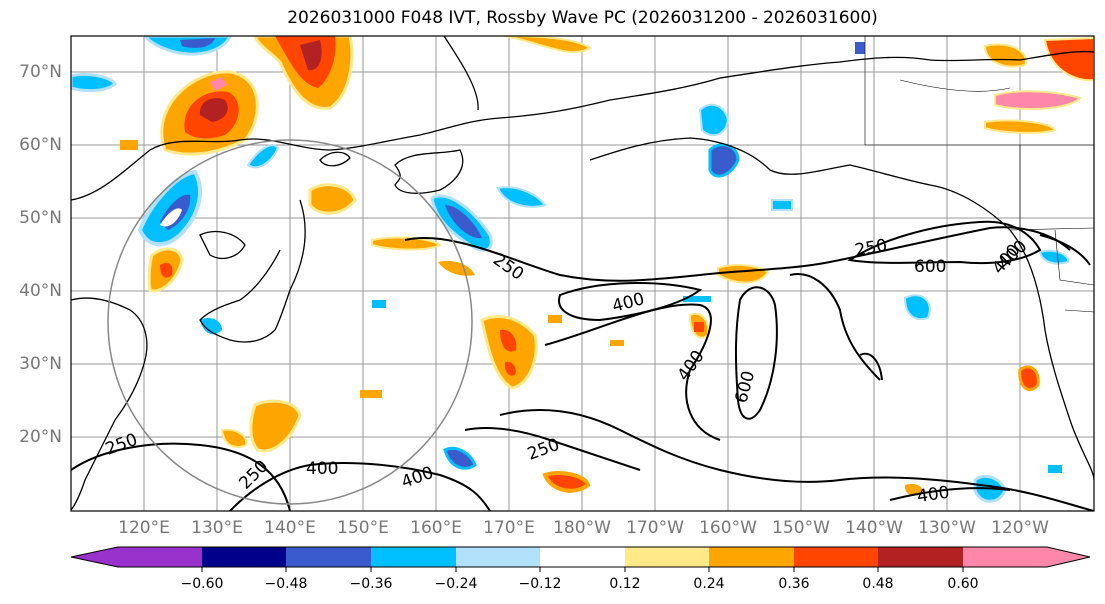 This screenshot has height=604, width=1105. What do you see at coordinates (878, 584) in the screenshot?
I see `colorbar-tick-label: 0.48` at bounding box center [878, 584].